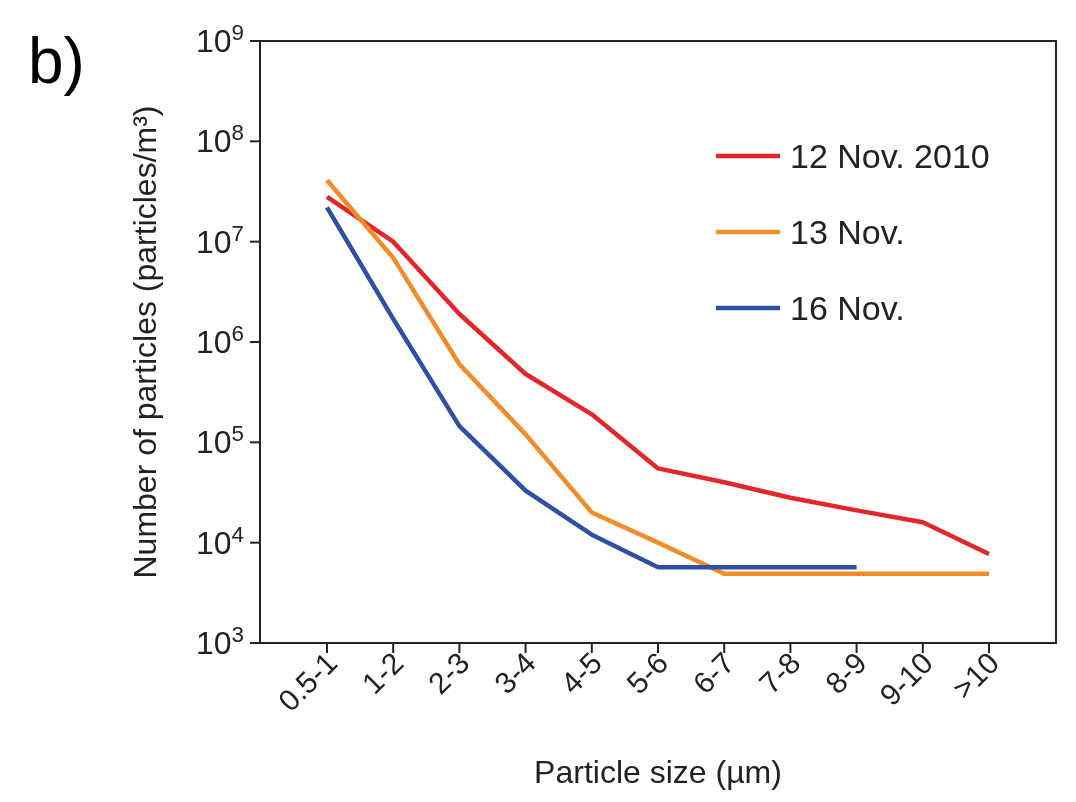  I want to click on y-axis-title: Number of particles (particles/m³), so click(145, 342).